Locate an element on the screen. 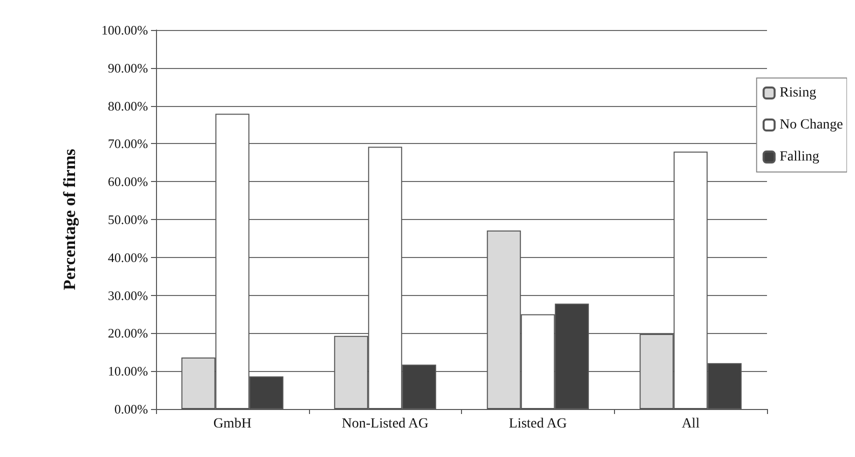 The height and width of the screenshot is (457, 855). x-tick-label: Listed AG is located at coordinates (537, 424).